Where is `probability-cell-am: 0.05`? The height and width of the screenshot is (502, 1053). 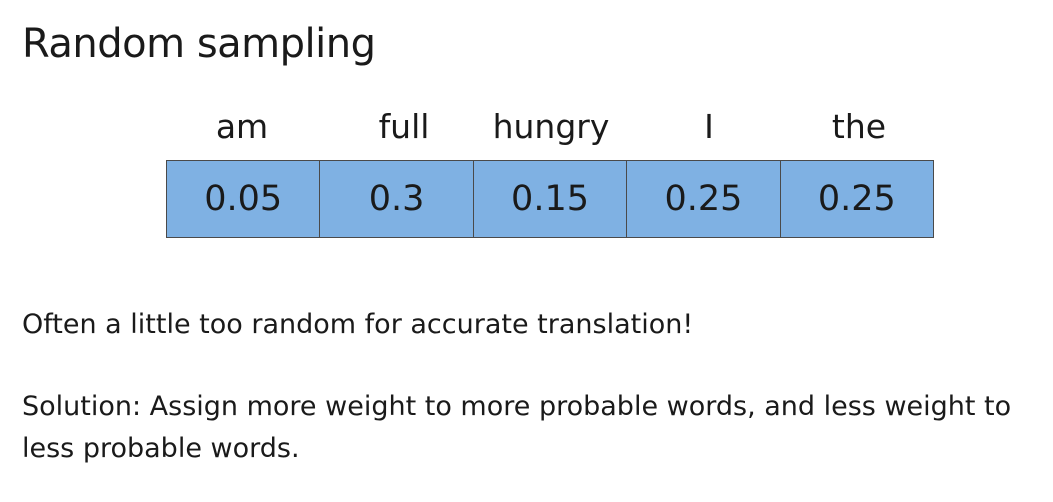 probability-cell-am: 0.05 is located at coordinates (244, 199).